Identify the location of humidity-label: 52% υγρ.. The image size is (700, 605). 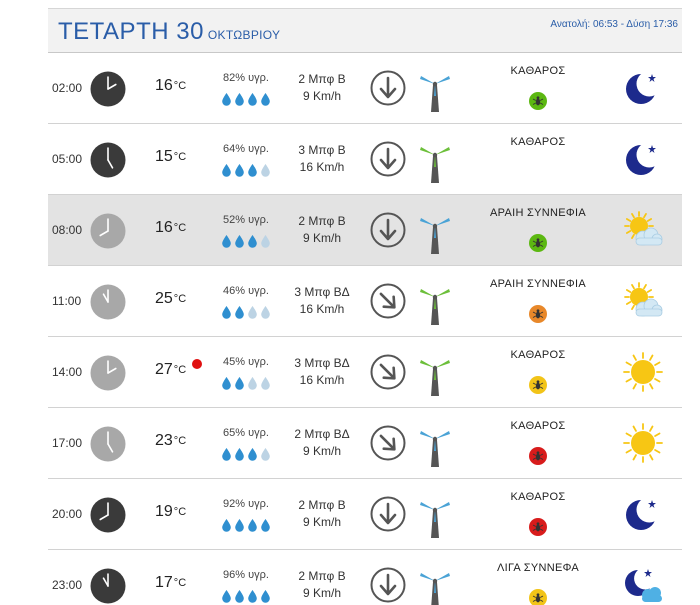
(246, 220).